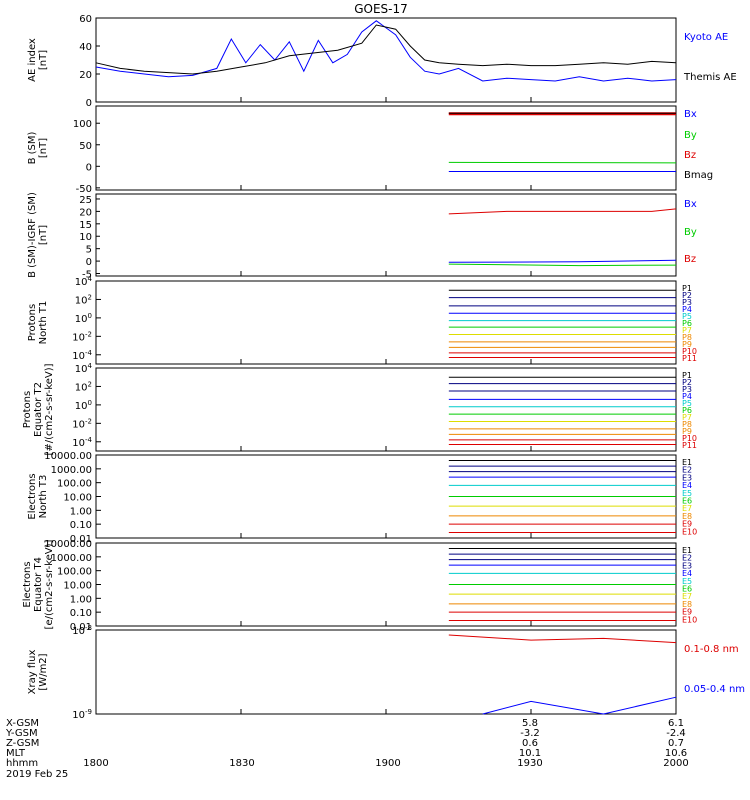  Describe the element at coordinates (38, 672) in the screenshot. I see `y-axis-label: Xray flux[W/m2]` at that location.